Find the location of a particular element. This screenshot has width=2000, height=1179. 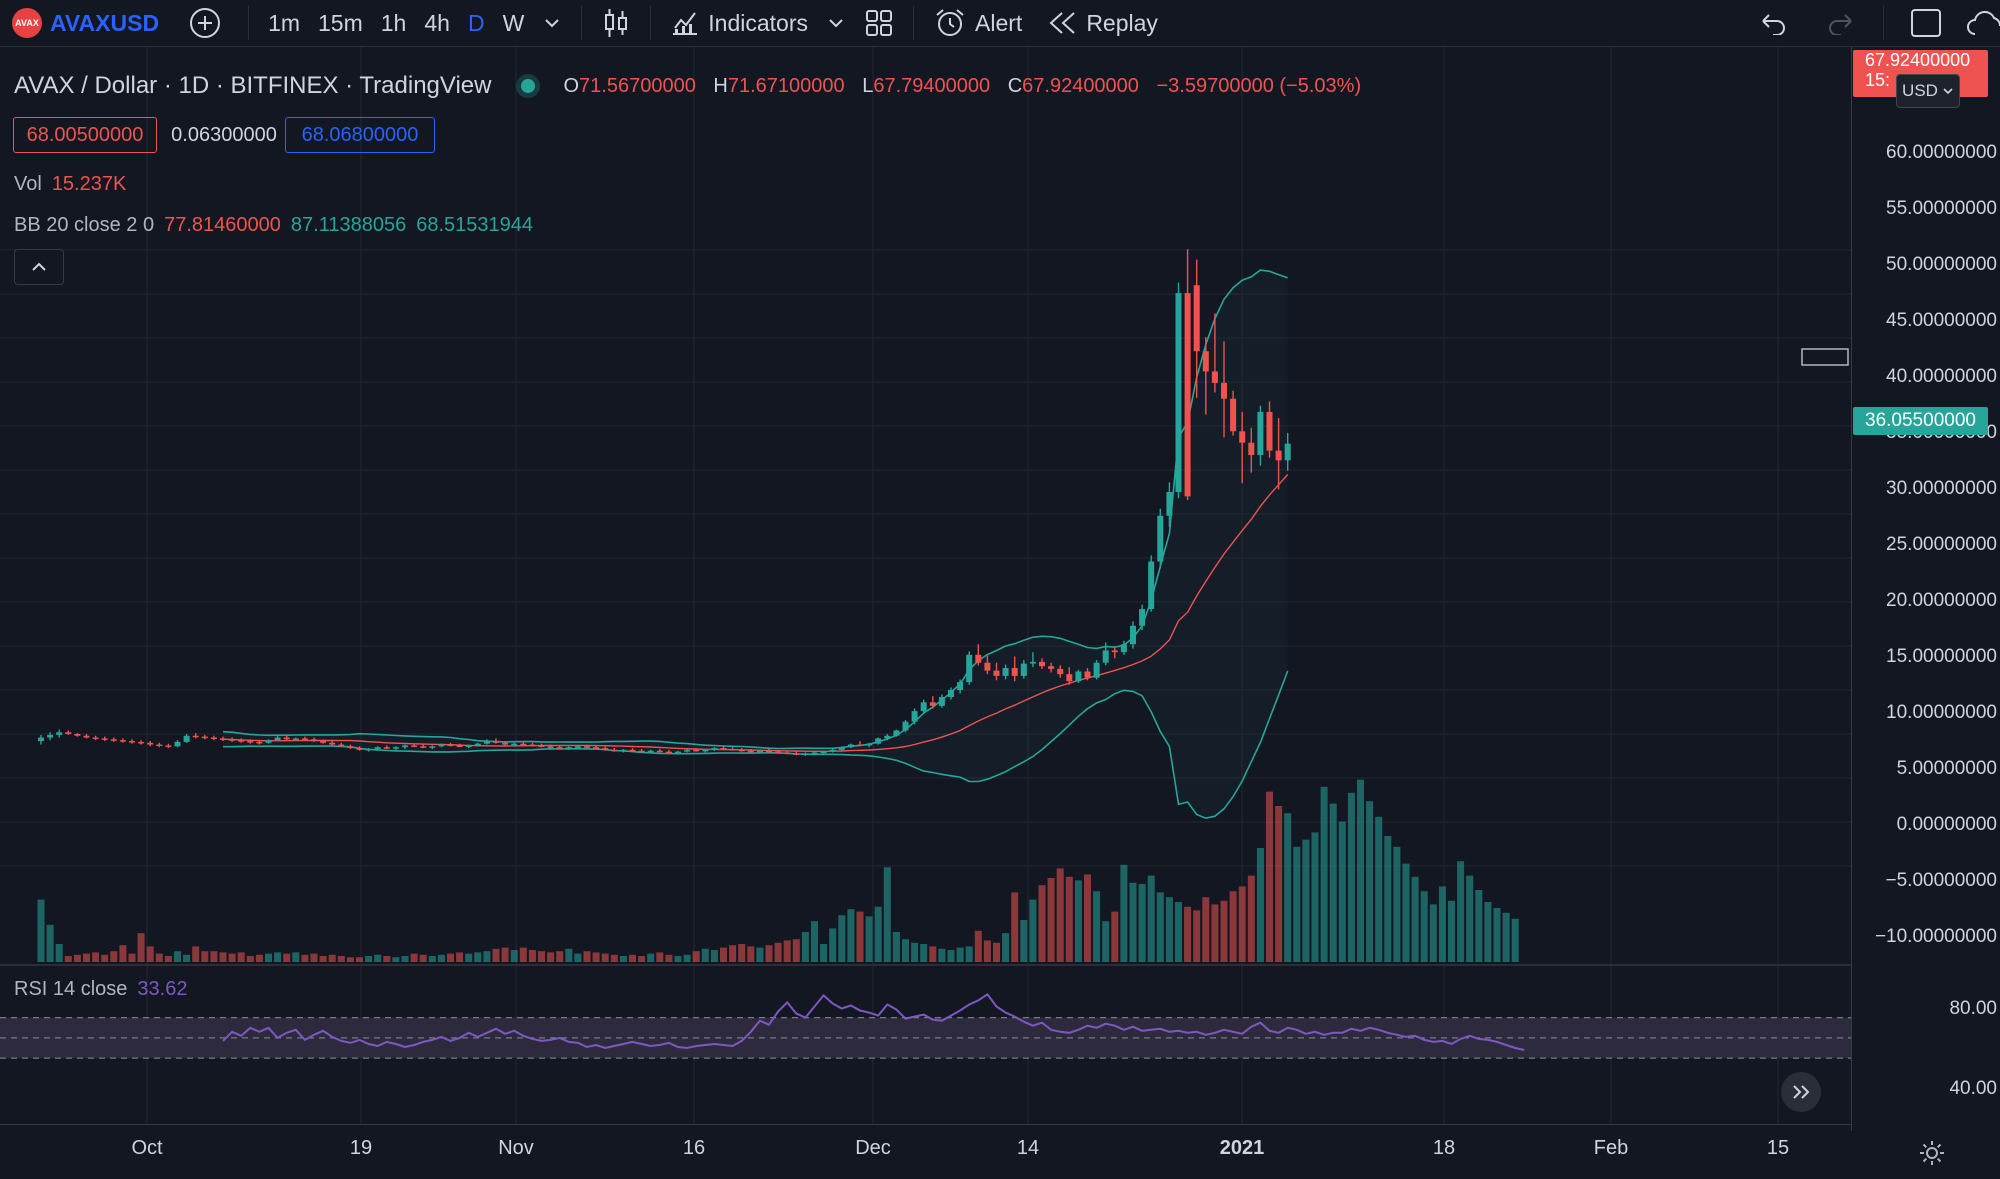

interval-15m: 15m is located at coordinates (340, 22).